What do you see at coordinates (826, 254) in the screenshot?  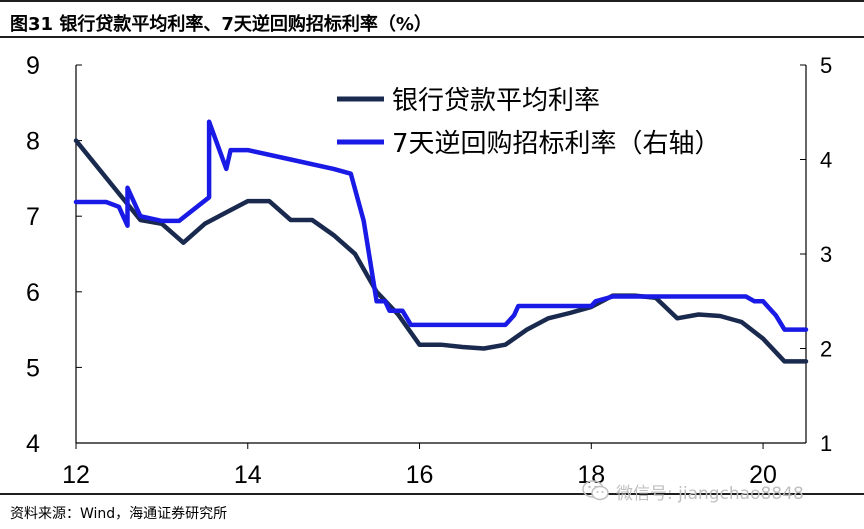 I see `right-tick-label: 3` at bounding box center [826, 254].